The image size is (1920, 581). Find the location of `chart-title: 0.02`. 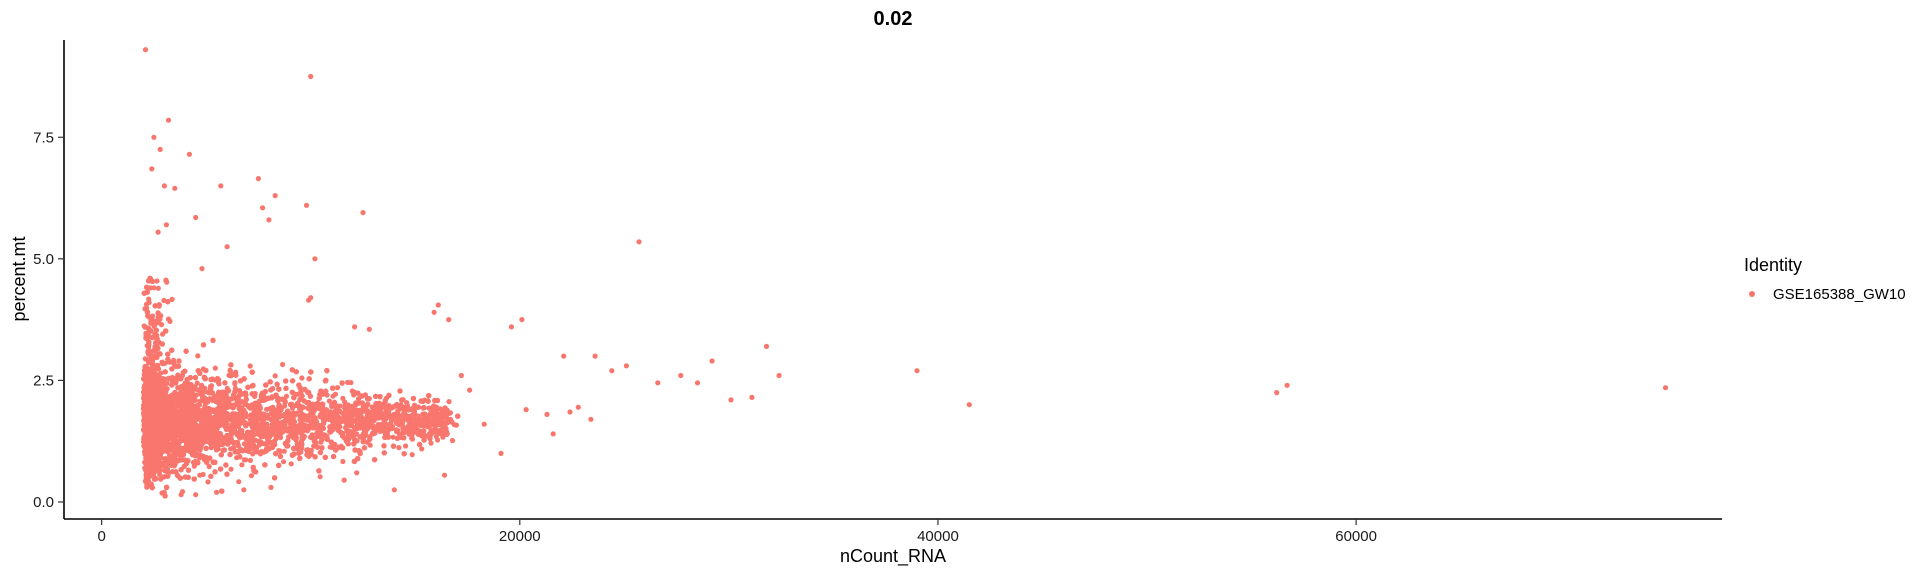

chart-title: 0.02 is located at coordinates (893, 19).